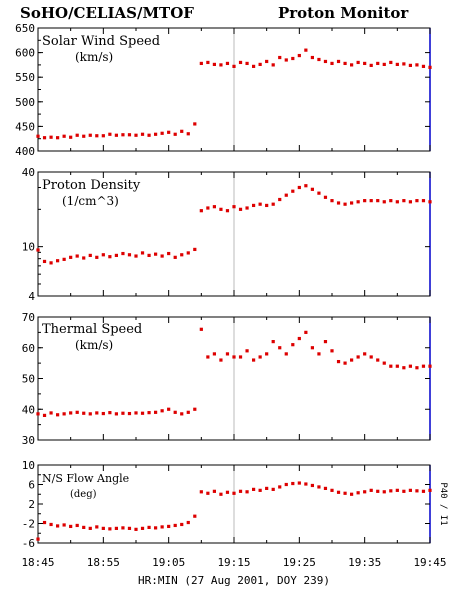 The height and width of the screenshot is (600, 450). What do you see at coordinates (168, 562) in the screenshot?
I see `x-tick-label: 19:05` at bounding box center [168, 562].